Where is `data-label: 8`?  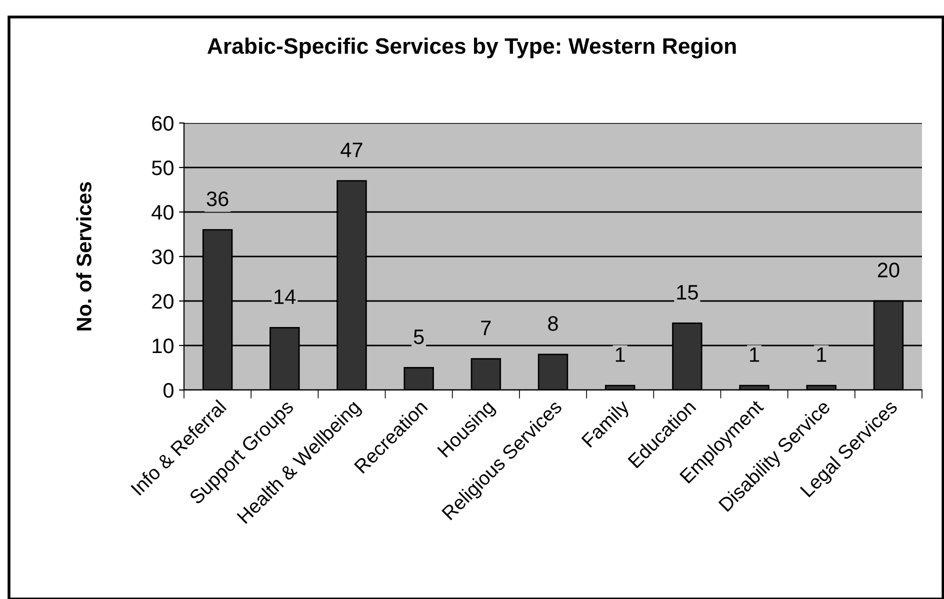
data-label: 8 is located at coordinates (553, 323).